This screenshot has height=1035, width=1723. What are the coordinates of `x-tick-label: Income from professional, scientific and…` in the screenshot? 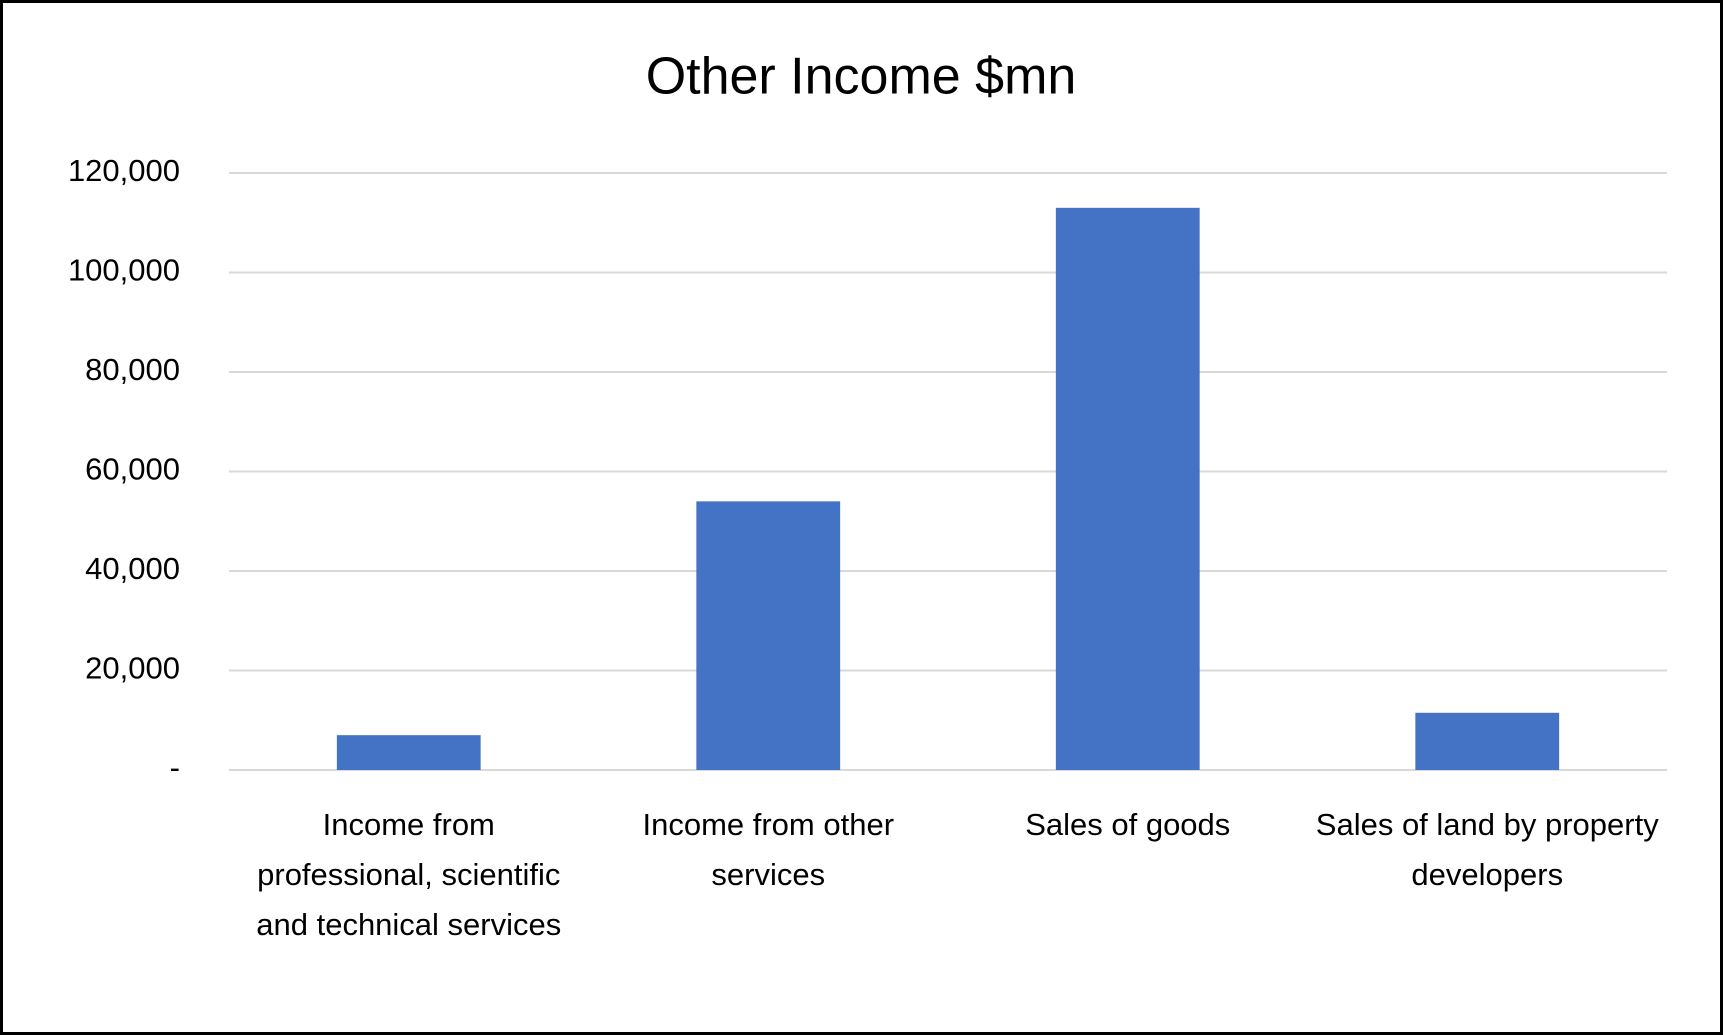 It's located at (409, 874).